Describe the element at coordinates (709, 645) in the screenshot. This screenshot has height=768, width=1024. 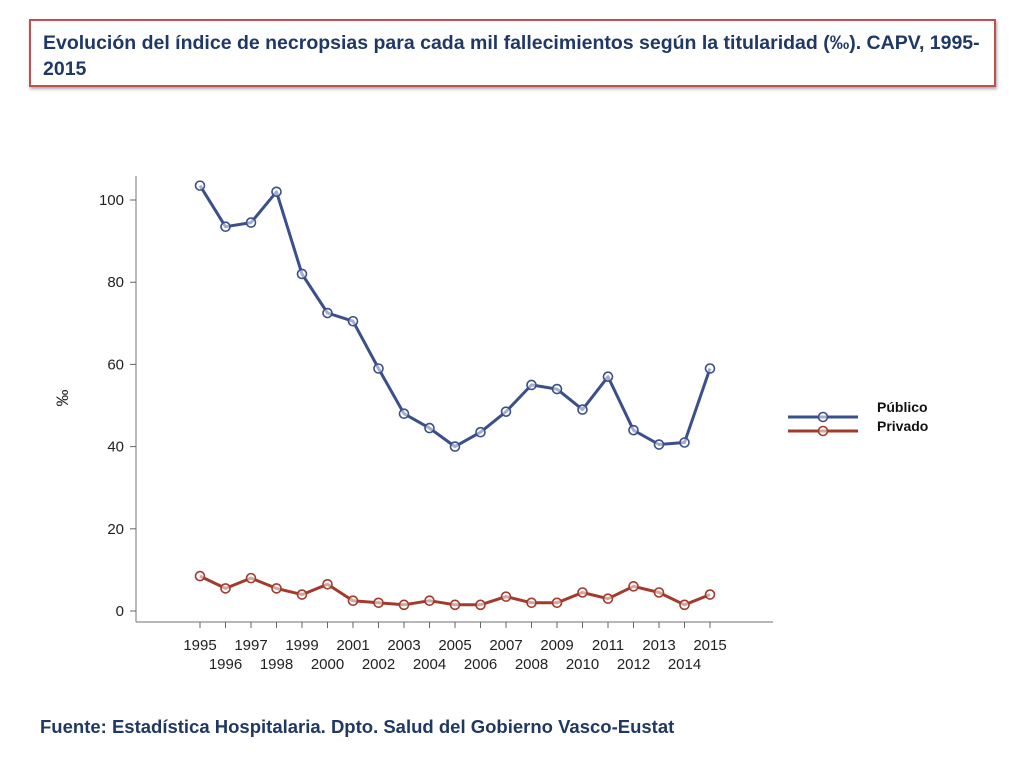
I see `x-tick-label: 2015` at that location.